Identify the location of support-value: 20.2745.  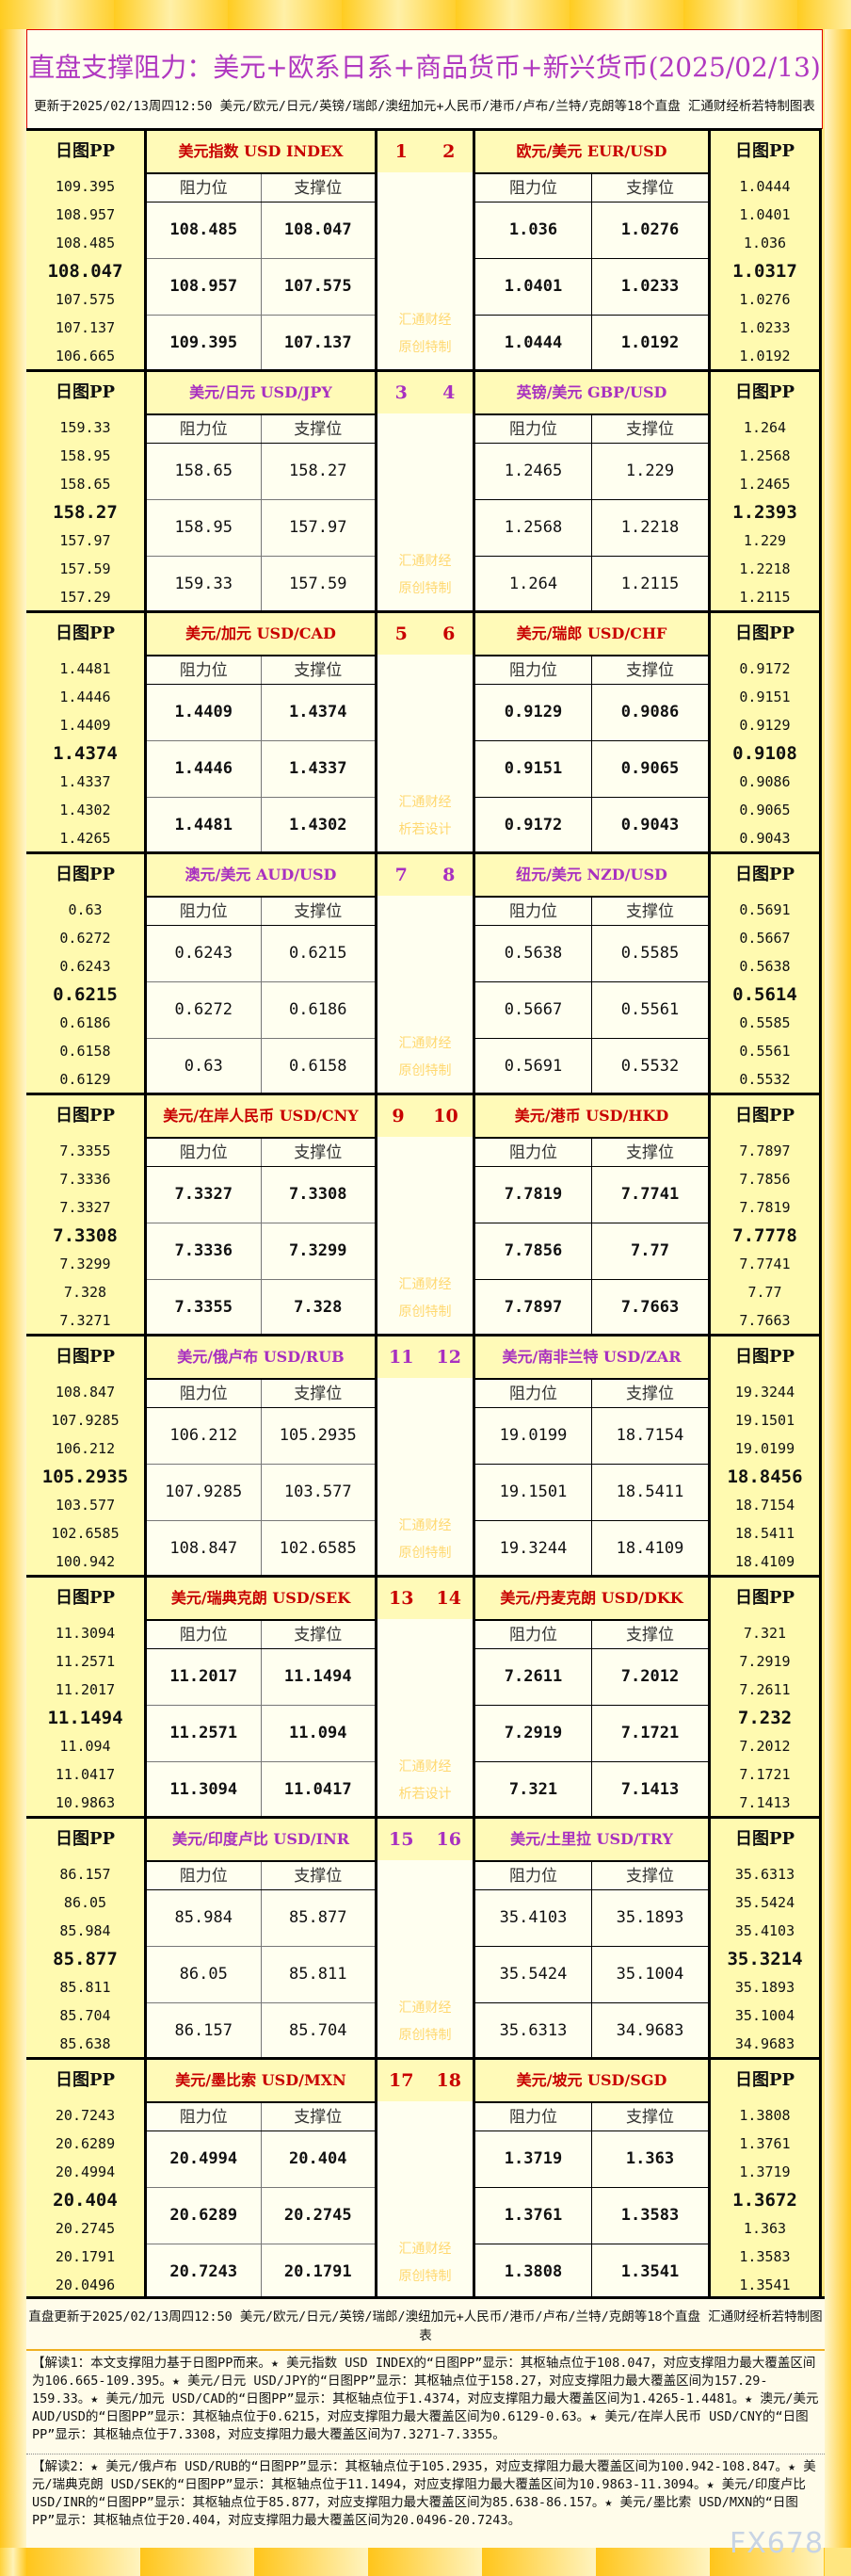
(318, 2216).